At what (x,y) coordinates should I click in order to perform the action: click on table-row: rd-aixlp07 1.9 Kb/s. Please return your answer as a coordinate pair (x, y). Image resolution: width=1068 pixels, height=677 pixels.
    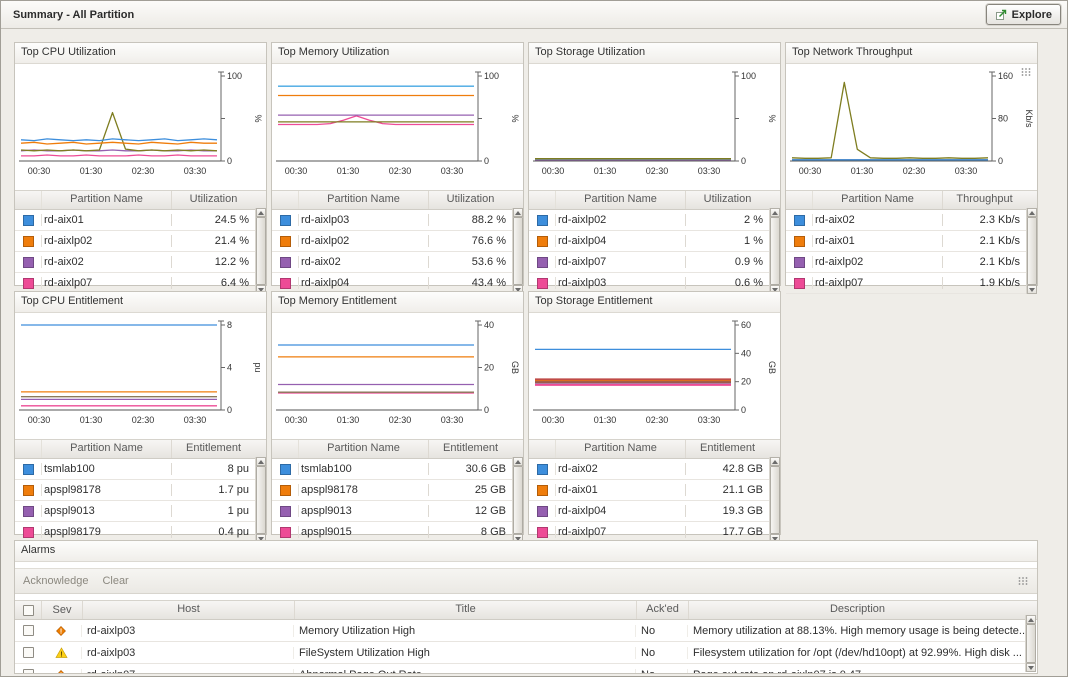
    Looking at the image, I should click on (906, 283).